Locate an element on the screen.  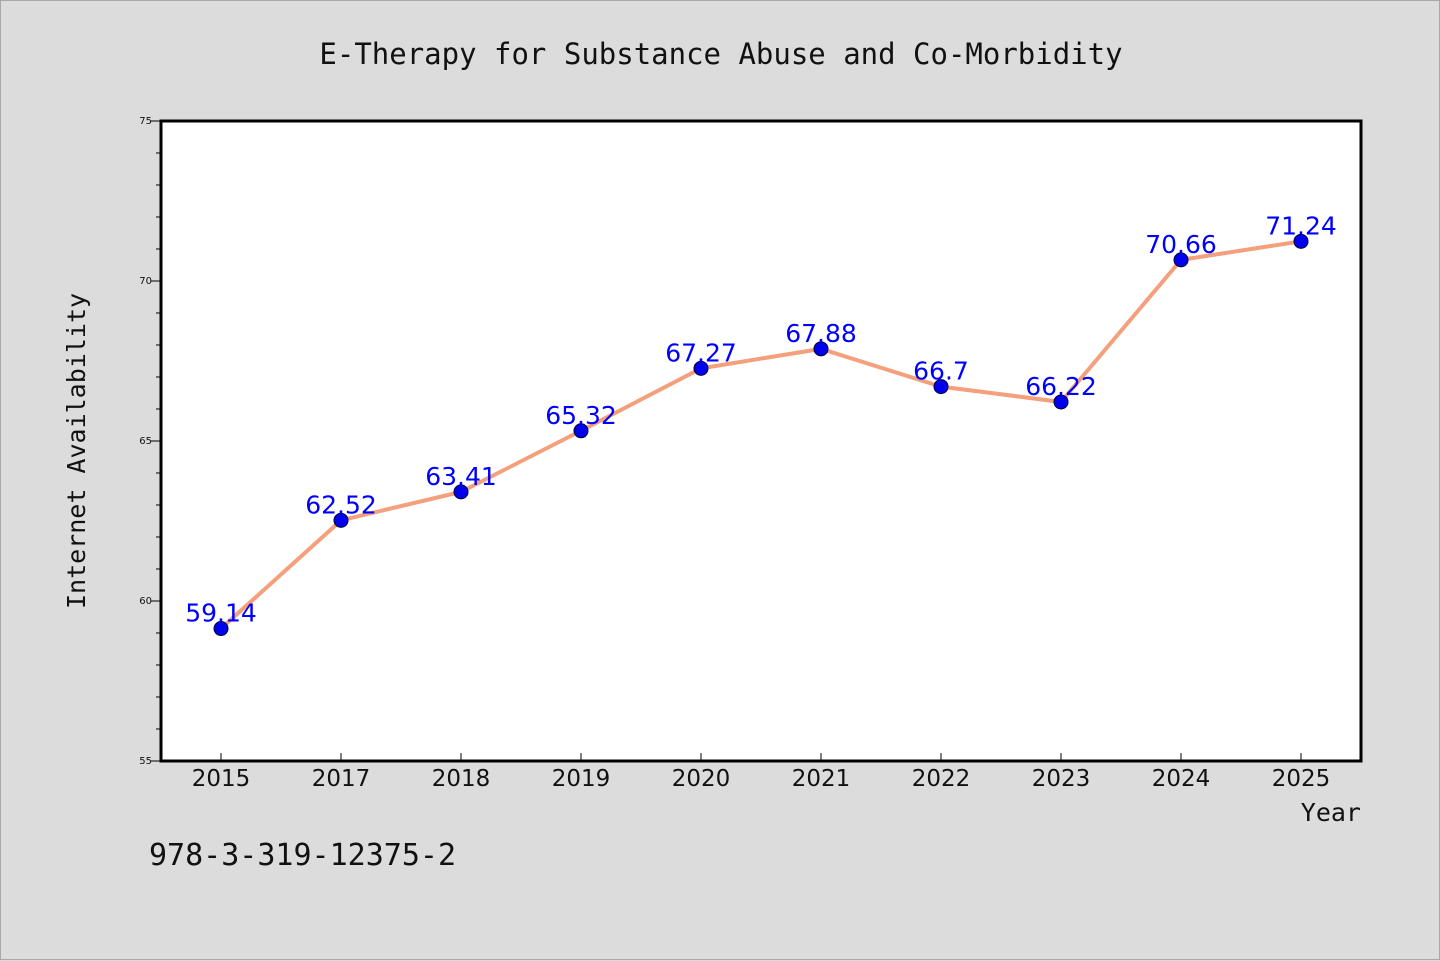
x-tick-label: 2022 is located at coordinates (941, 779).